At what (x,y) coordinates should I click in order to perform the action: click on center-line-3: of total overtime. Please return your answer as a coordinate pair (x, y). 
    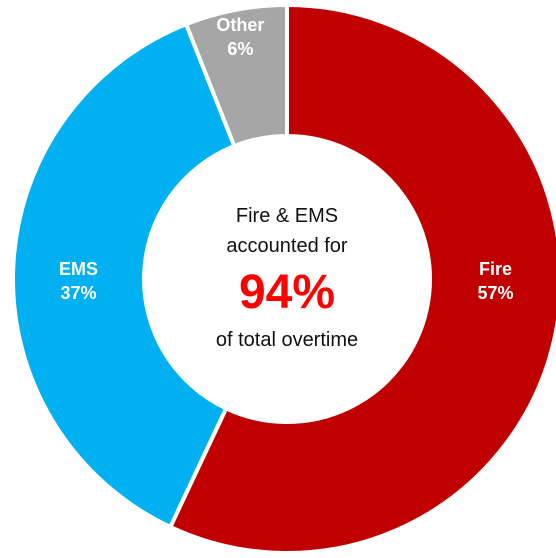
    Looking at the image, I should click on (287, 340).